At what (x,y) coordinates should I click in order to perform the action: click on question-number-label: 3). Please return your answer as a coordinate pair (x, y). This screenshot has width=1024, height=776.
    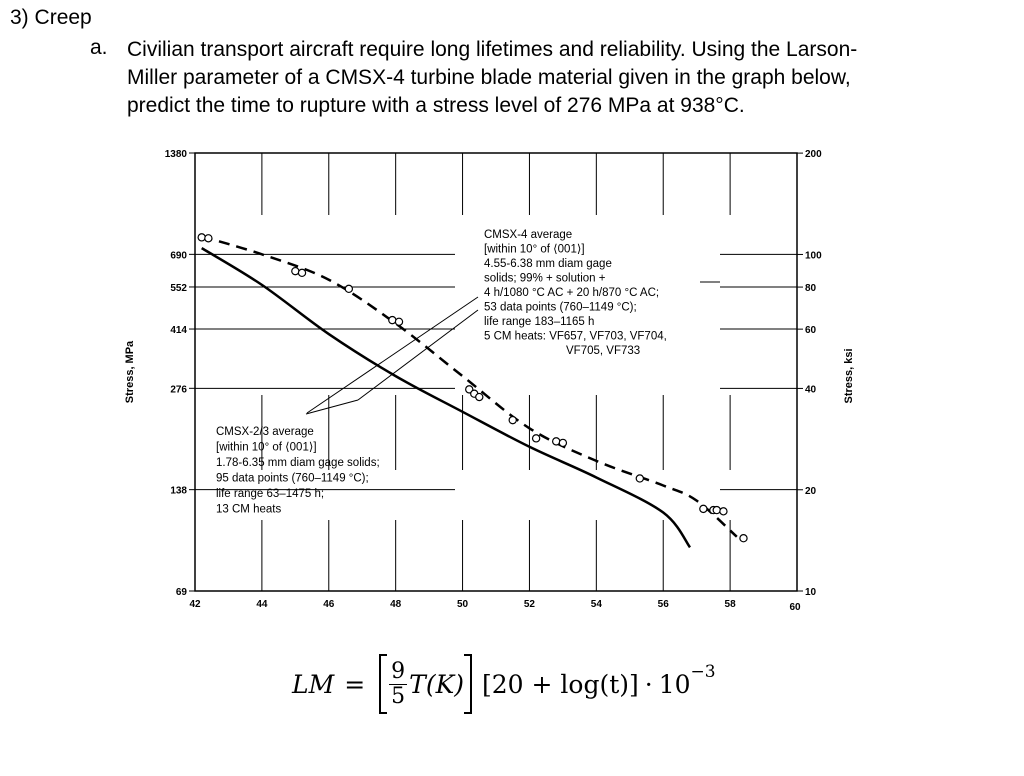
    Looking at the image, I should click on (19, 17).